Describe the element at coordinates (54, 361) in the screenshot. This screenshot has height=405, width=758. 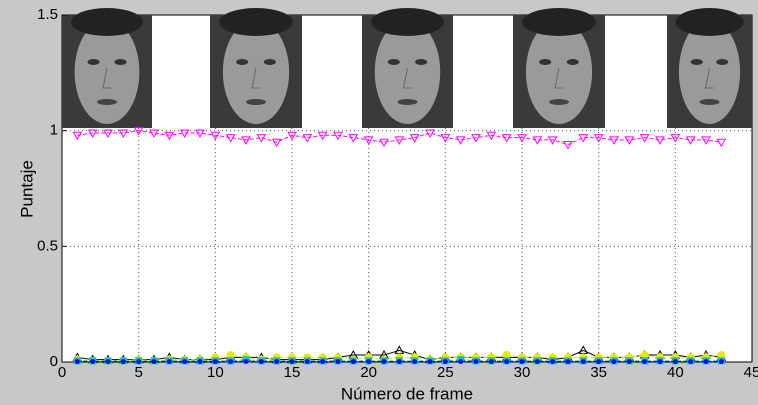
I see `y-tick-label: 0` at that location.